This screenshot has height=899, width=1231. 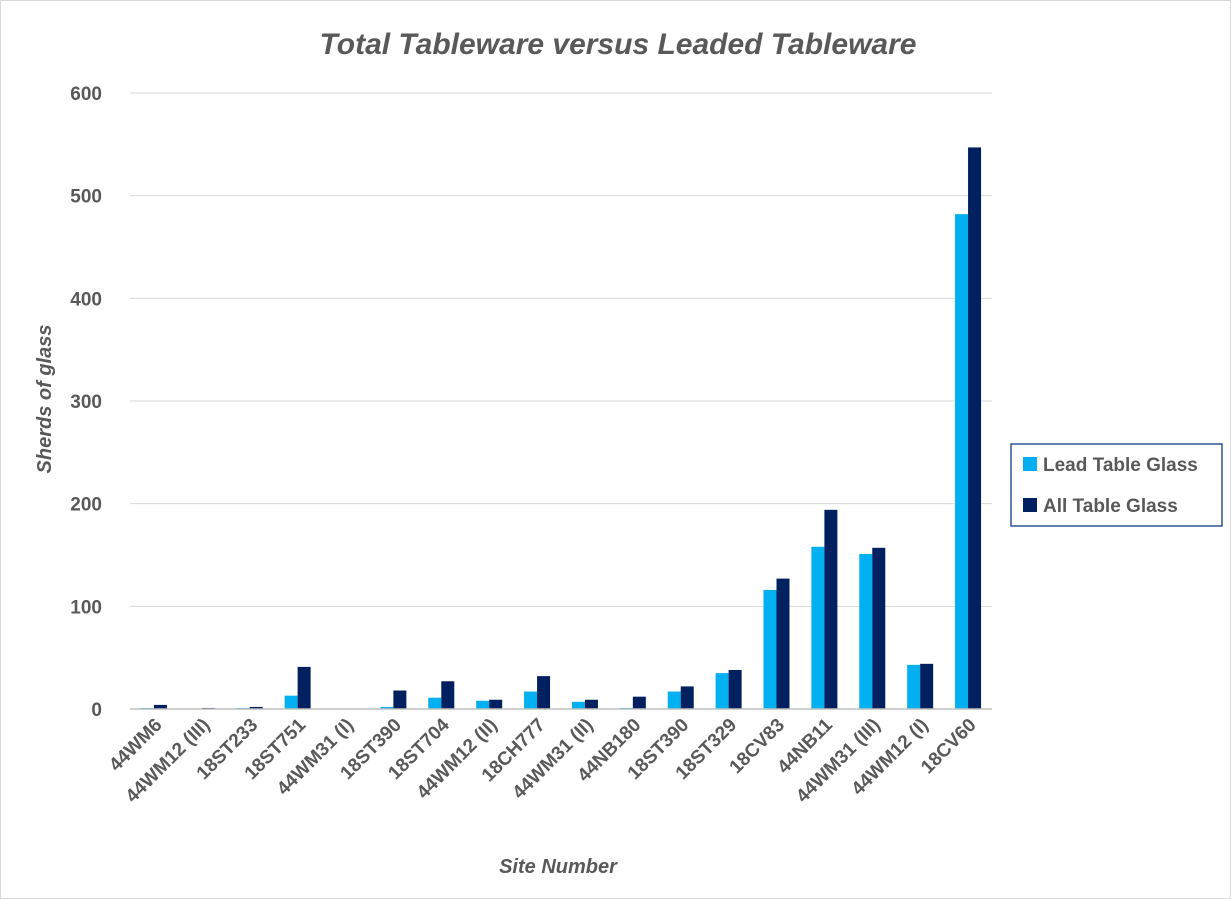 What do you see at coordinates (879, 628) in the screenshot?
I see `bar-all-table-glass-44wm31-iii` at bounding box center [879, 628].